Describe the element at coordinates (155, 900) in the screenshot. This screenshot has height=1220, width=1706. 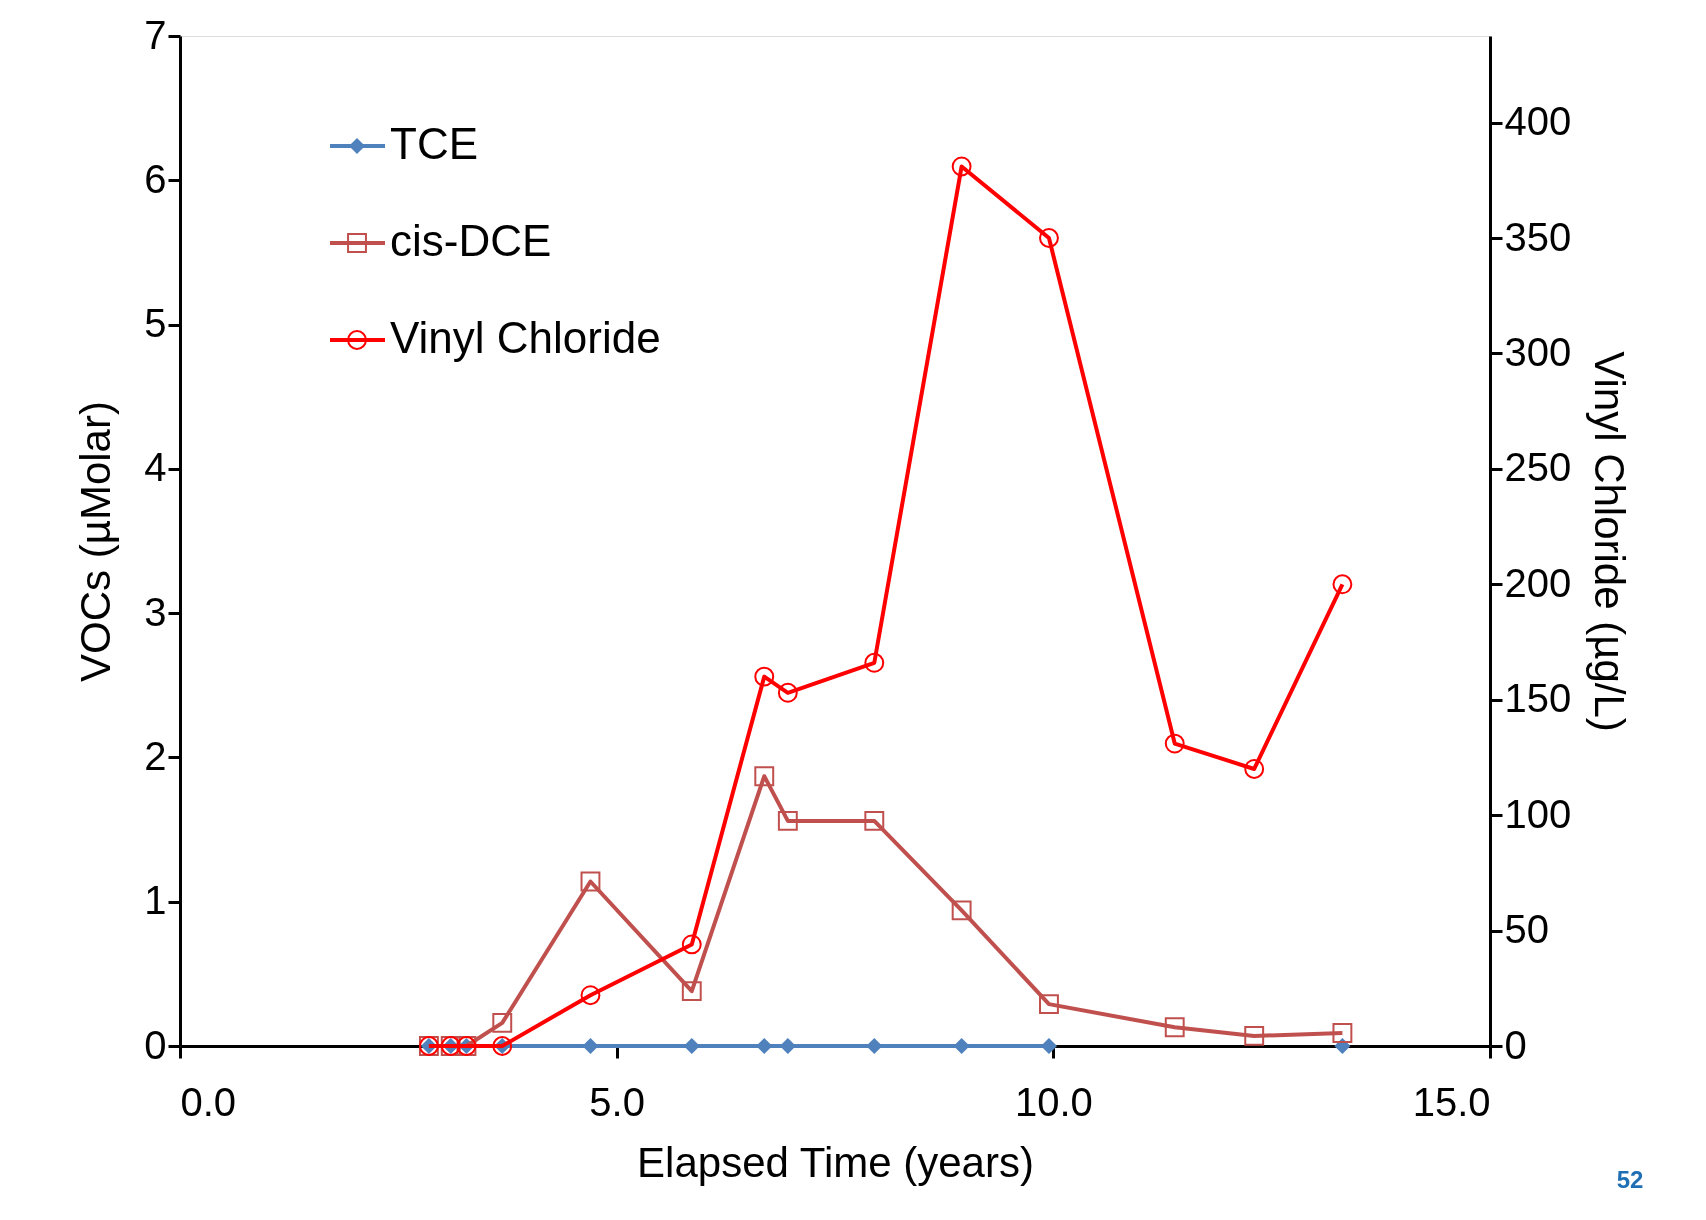
I see `y-tick-label: 1` at that location.